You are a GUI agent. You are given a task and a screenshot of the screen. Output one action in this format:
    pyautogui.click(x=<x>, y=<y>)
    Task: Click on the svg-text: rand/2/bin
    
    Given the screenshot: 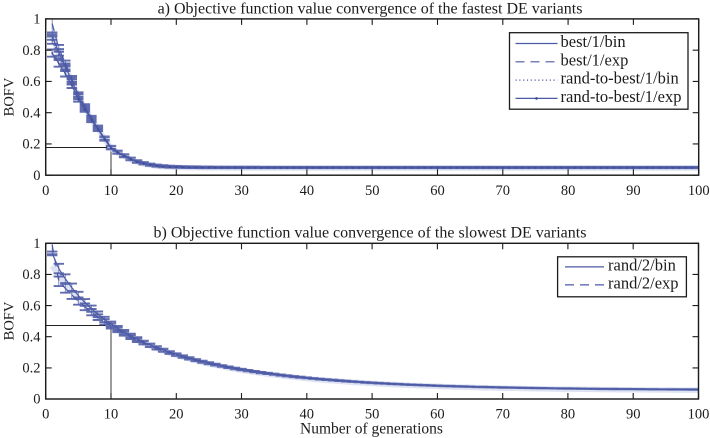 What is the action you would take?
    pyautogui.click(x=642, y=265)
    